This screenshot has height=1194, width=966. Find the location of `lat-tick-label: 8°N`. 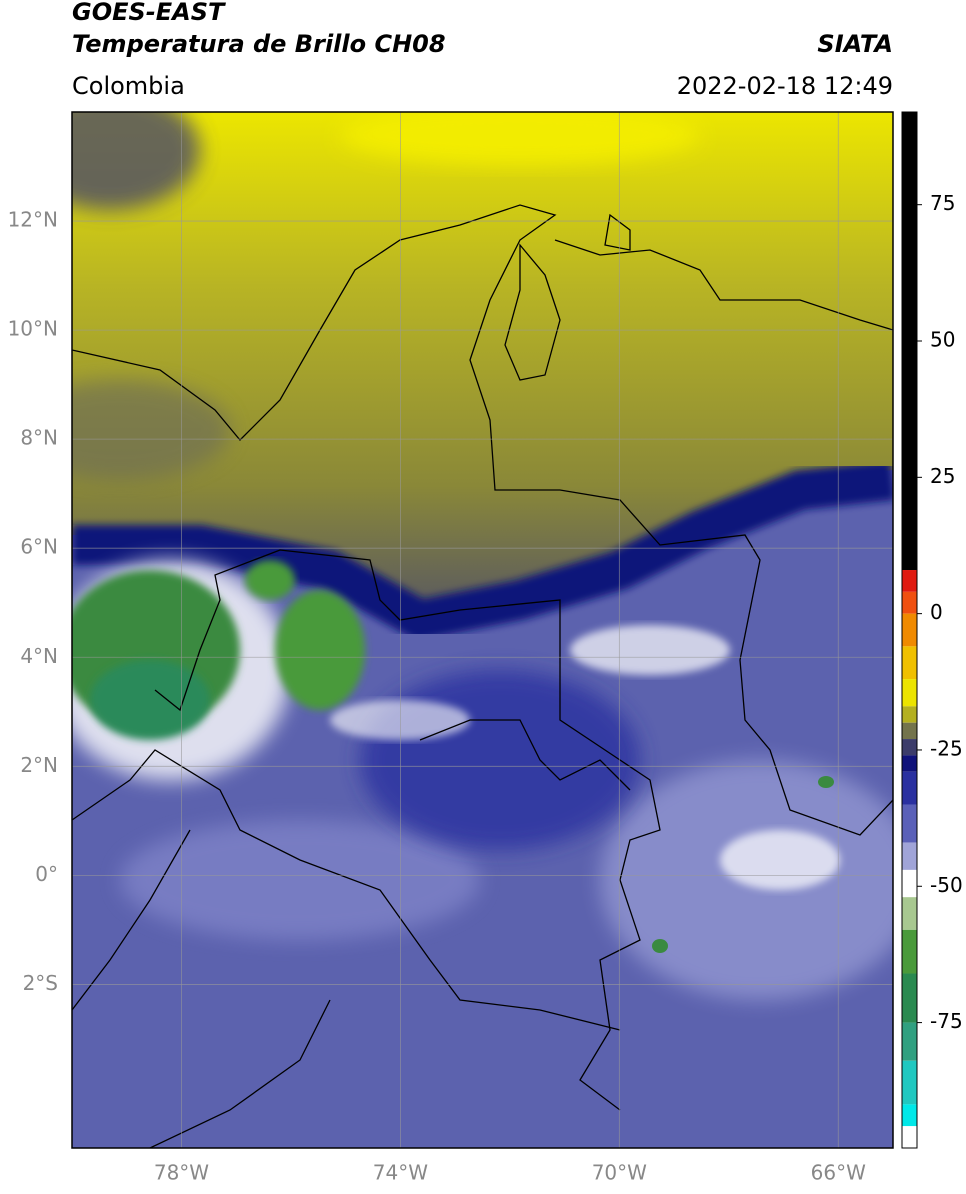

lat-tick-label: 8°N is located at coordinates (39, 438).